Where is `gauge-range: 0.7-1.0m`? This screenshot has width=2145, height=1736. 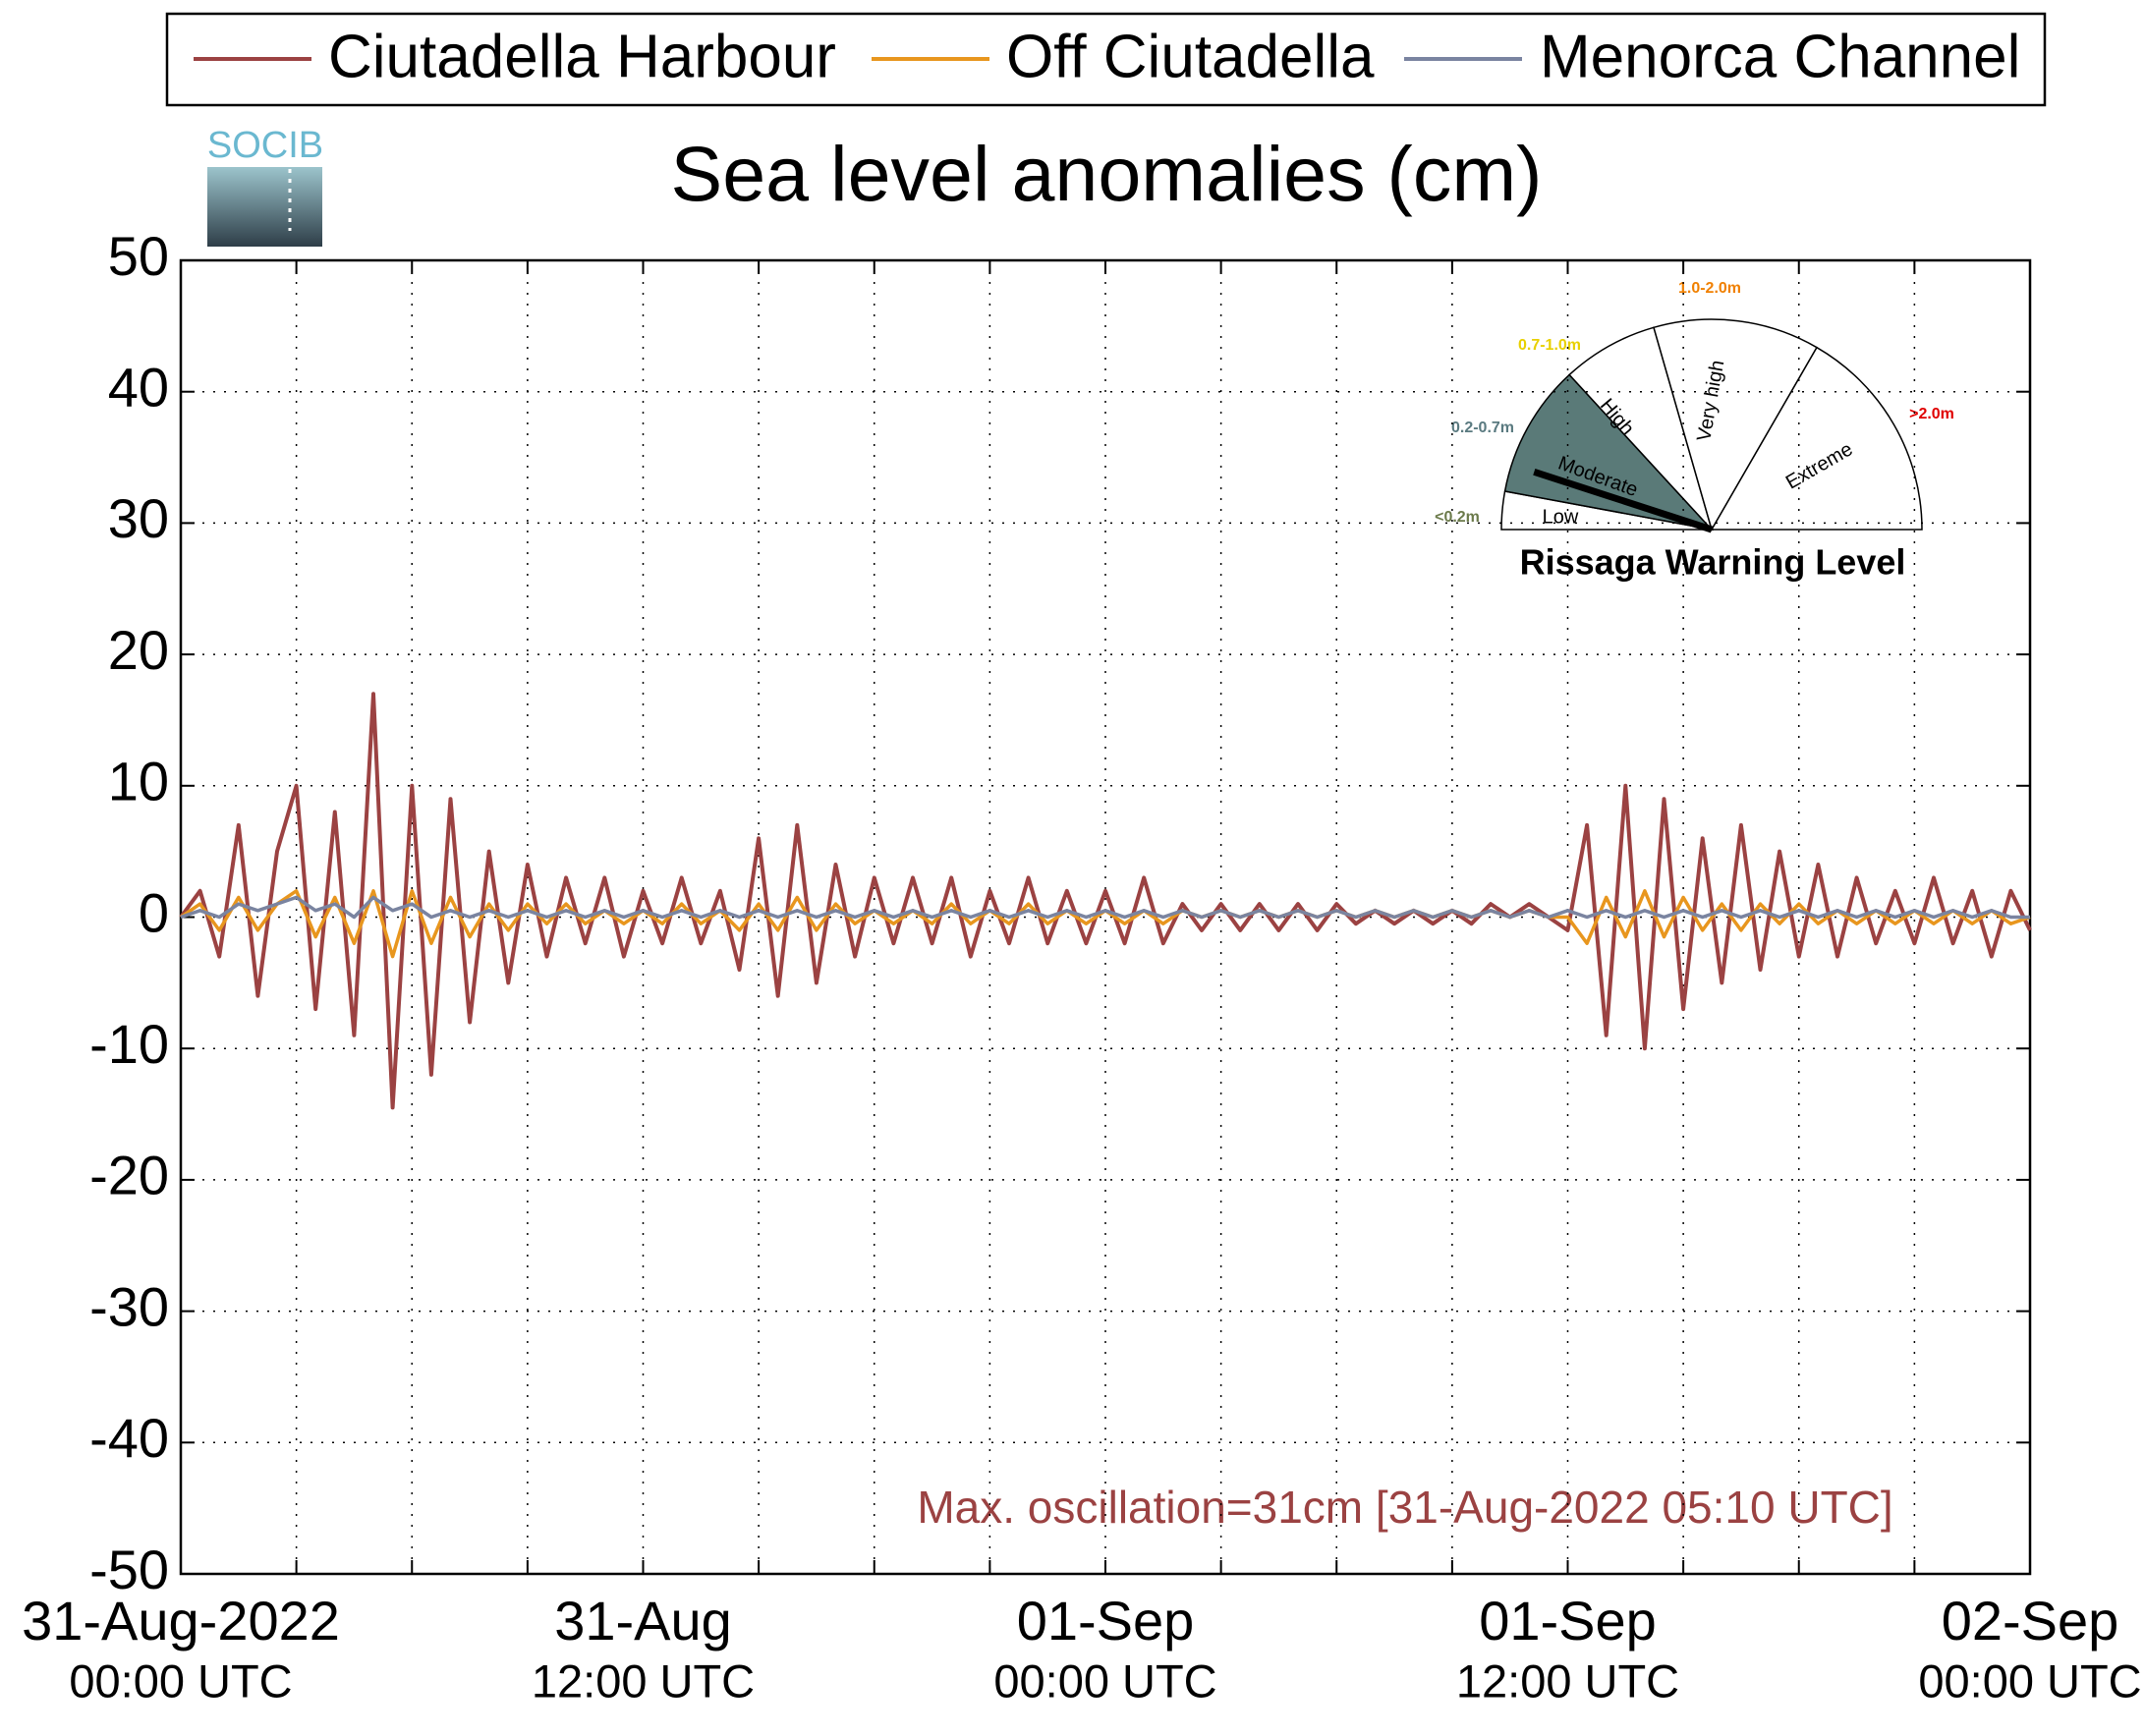
gauge-range: 0.7-1.0m is located at coordinates (1549, 345).